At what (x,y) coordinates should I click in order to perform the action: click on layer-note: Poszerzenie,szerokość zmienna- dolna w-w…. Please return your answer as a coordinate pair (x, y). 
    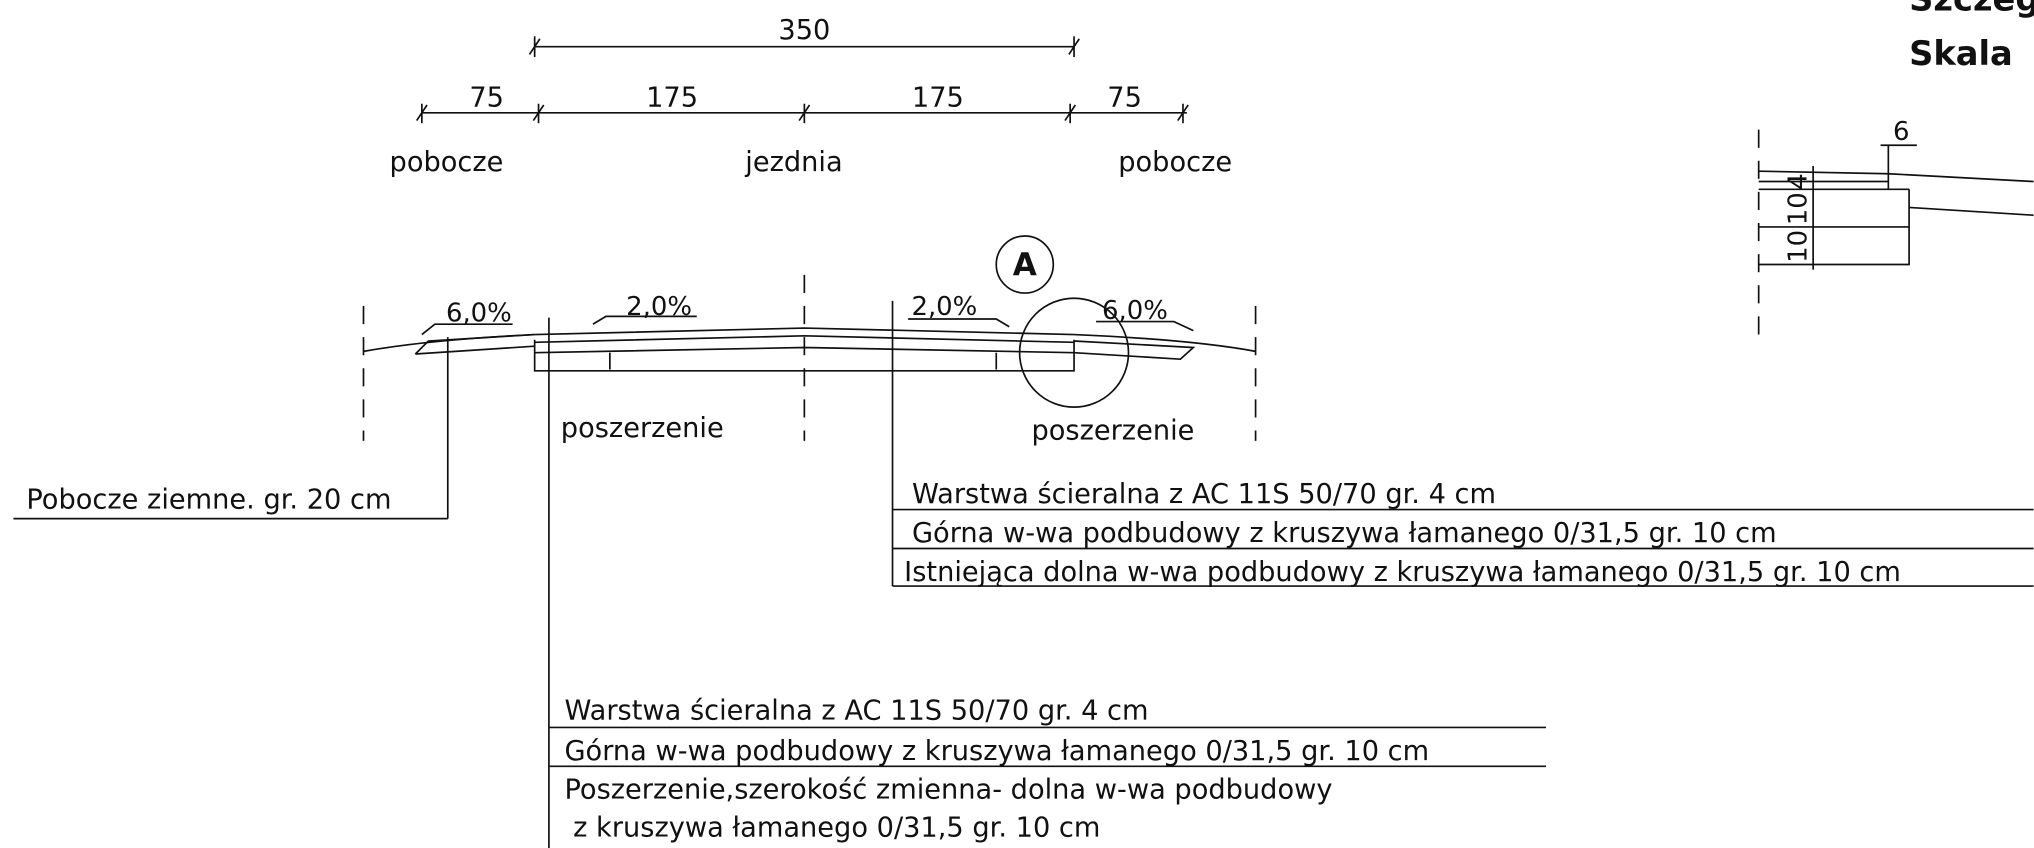
    Looking at the image, I should click on (948, 790).